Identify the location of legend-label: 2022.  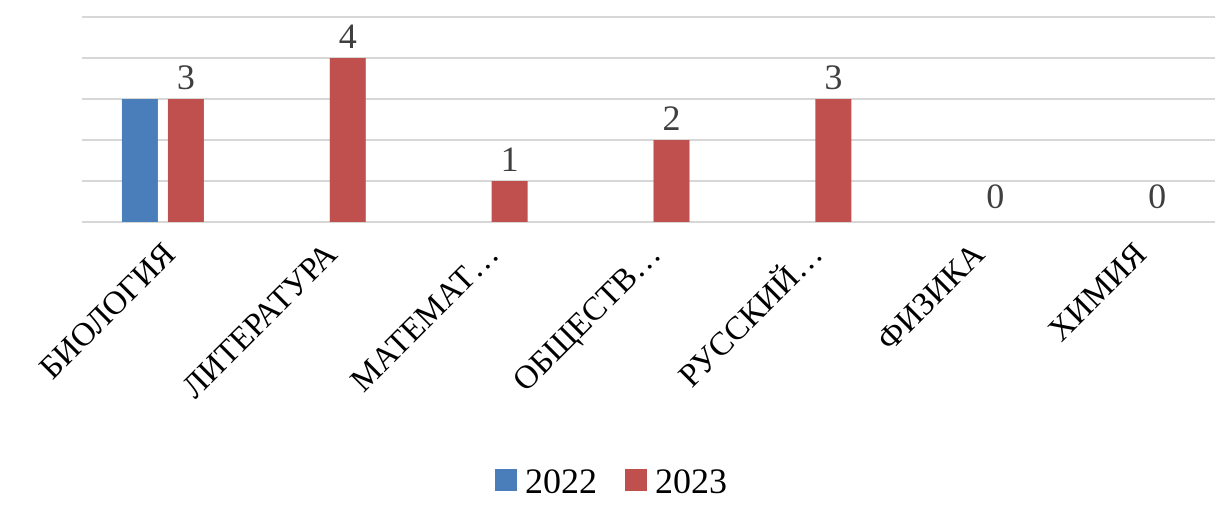
(561, 481).